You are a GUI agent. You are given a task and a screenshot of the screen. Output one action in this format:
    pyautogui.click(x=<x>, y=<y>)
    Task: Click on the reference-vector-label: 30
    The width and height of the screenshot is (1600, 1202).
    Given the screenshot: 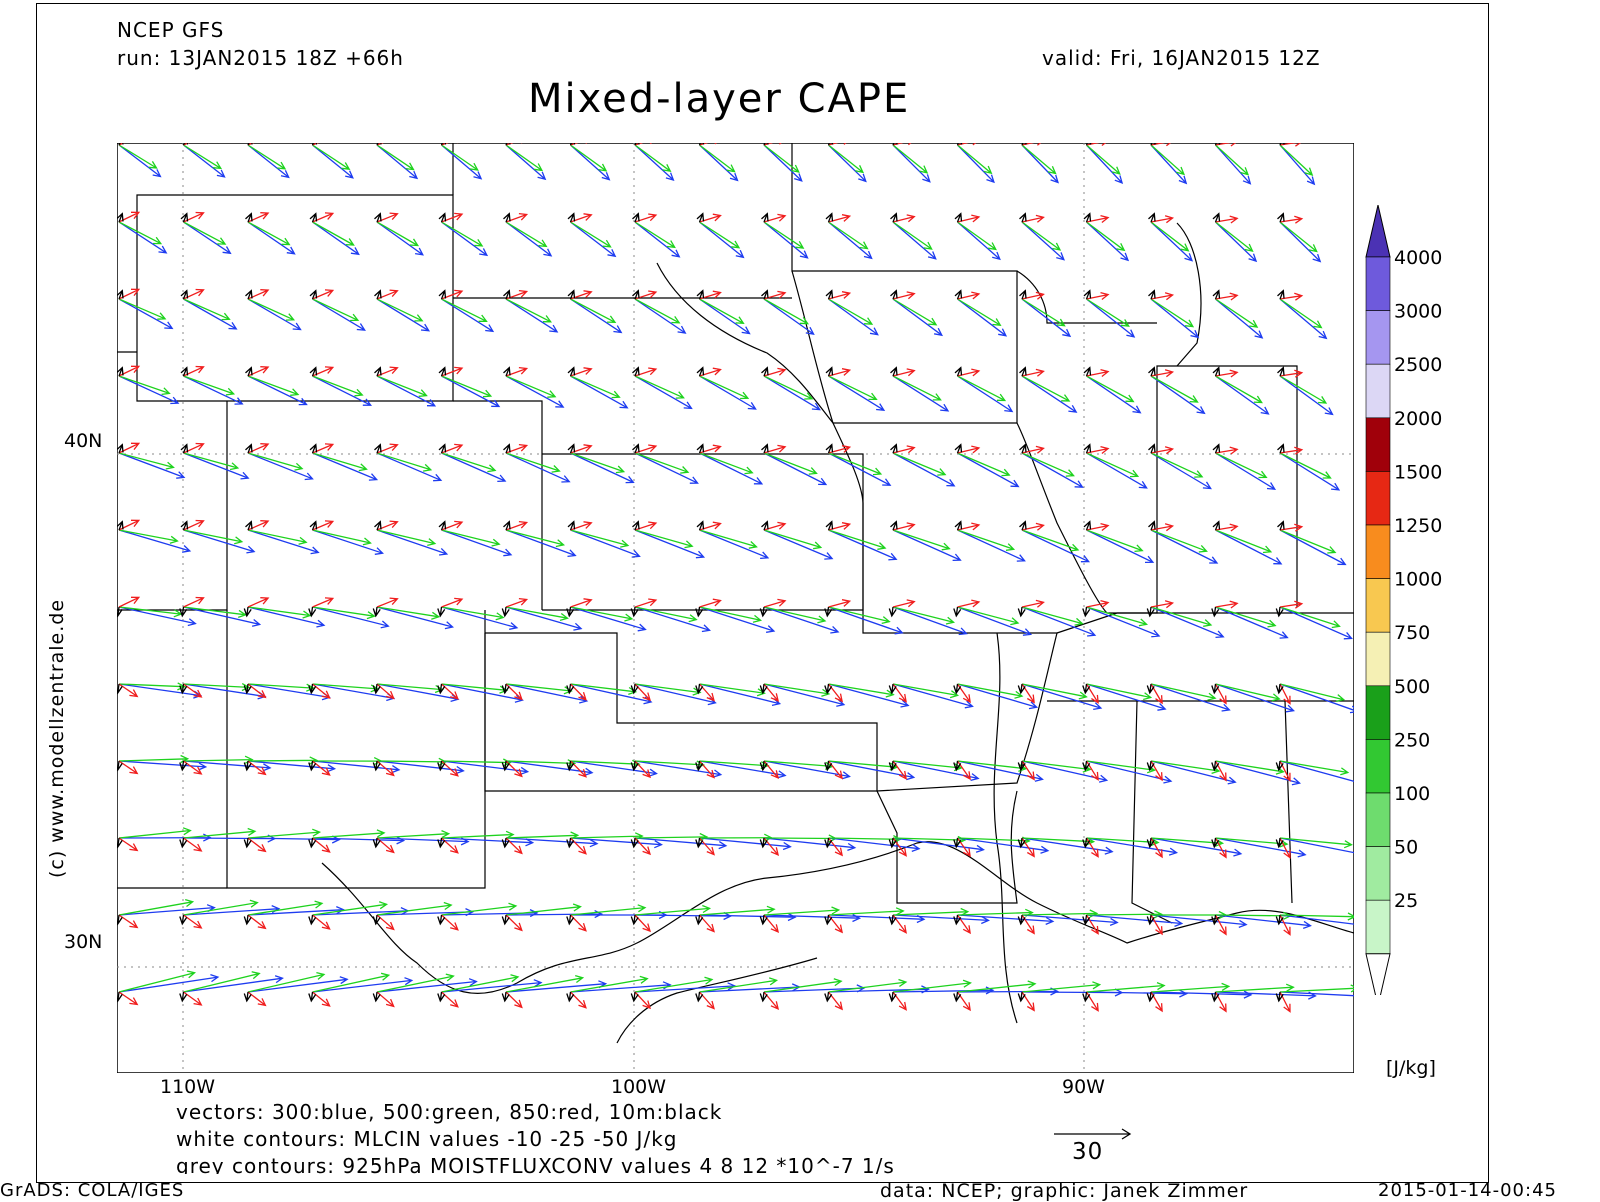 What is the action you would take?
    pyautogui.click(x=1088, y=1152)
    